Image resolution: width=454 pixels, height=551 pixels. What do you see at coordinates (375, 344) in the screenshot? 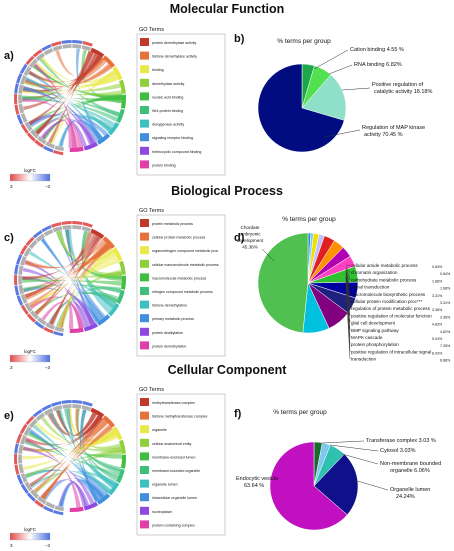
I see `pie-label-right: protein phosphorylation` at bounding box center [375, 344].